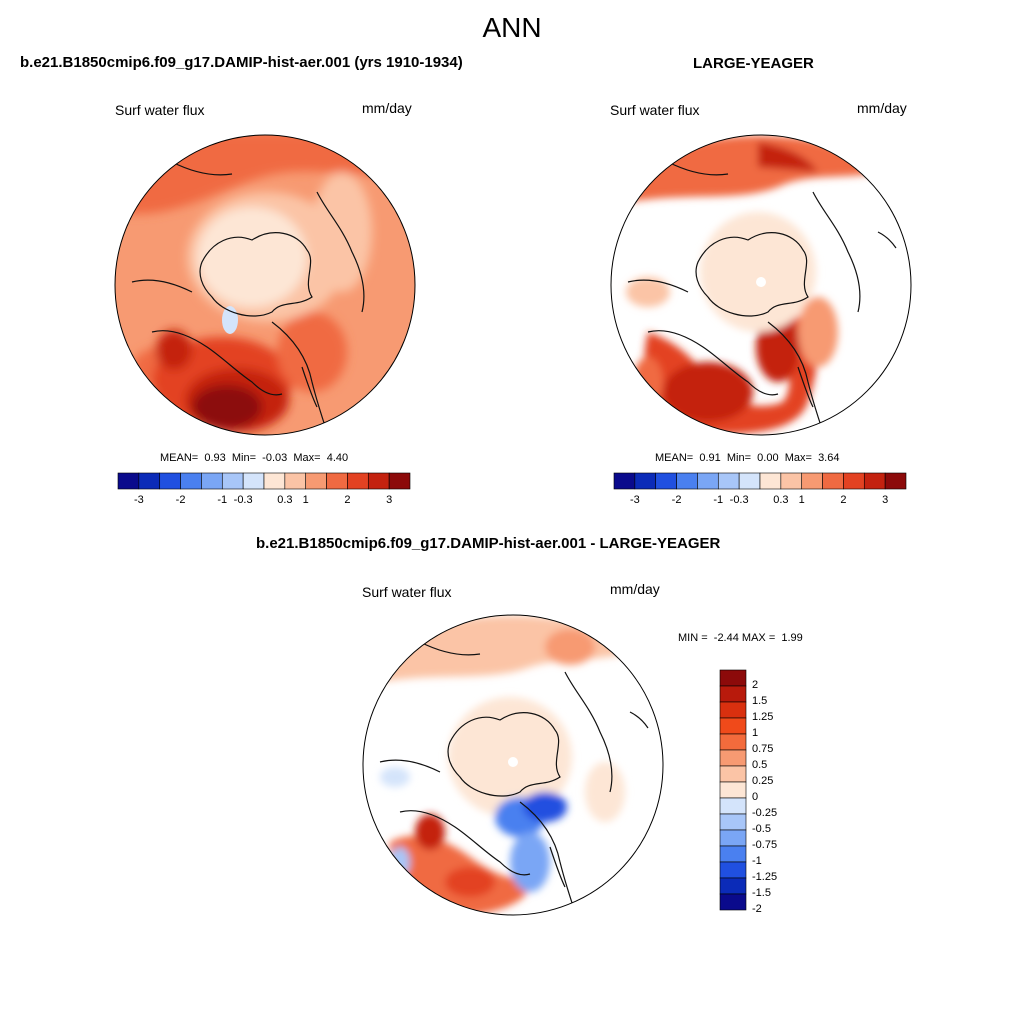 The height and width of the screenshot is (1024, 1024). What do you see at coordinates (765, 813) in the screenshot?
I see `colorbar-tick-label: -0.25` at bounding box center [765, 813].